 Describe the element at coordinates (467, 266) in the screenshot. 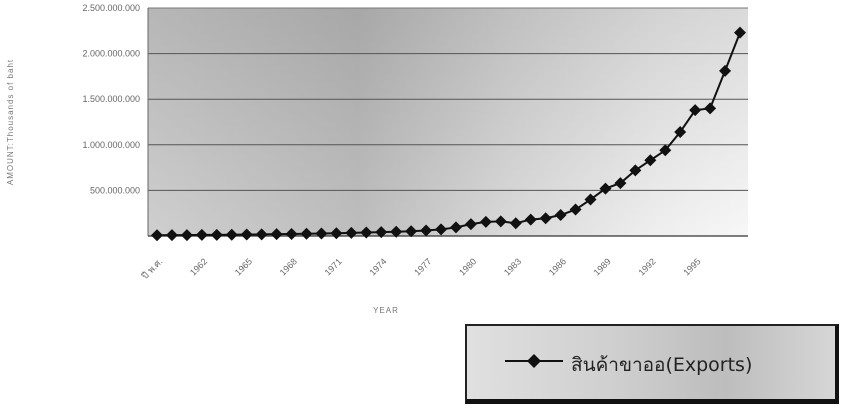

I see `x-tick-label: 1980` at that location.